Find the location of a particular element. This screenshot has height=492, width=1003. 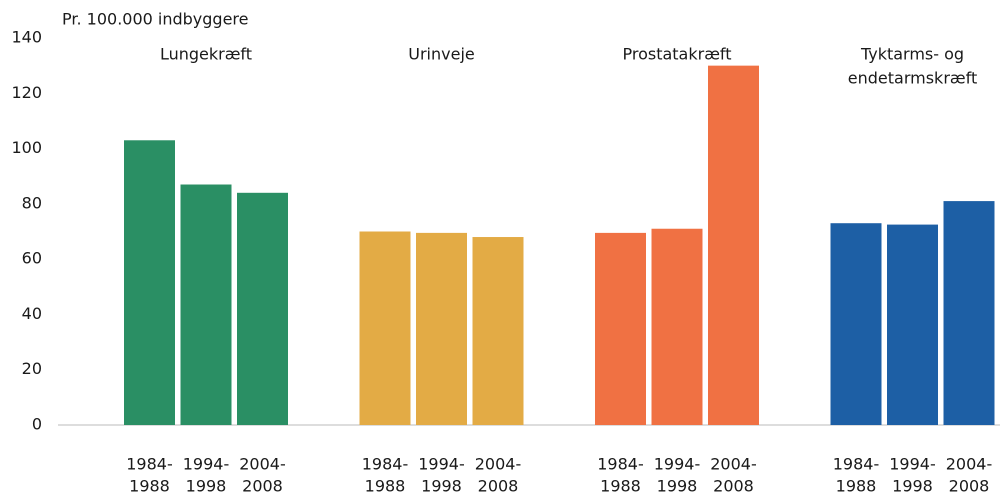

group-label: endetarmskræft is located at coordinates (912, 78).